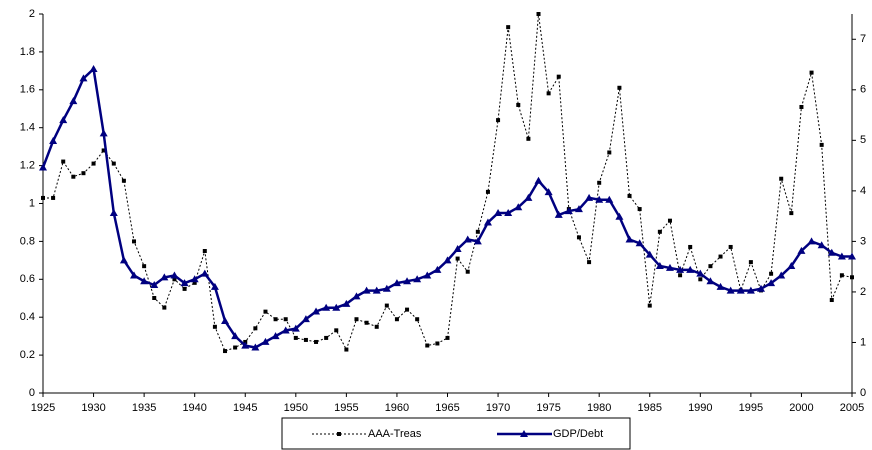 This screenshot has width=872, height=450. What do you see at coordinates (852, 408) in the screenshot?
I see `x-tick-label: 2005` at bounding box center [852, 408].